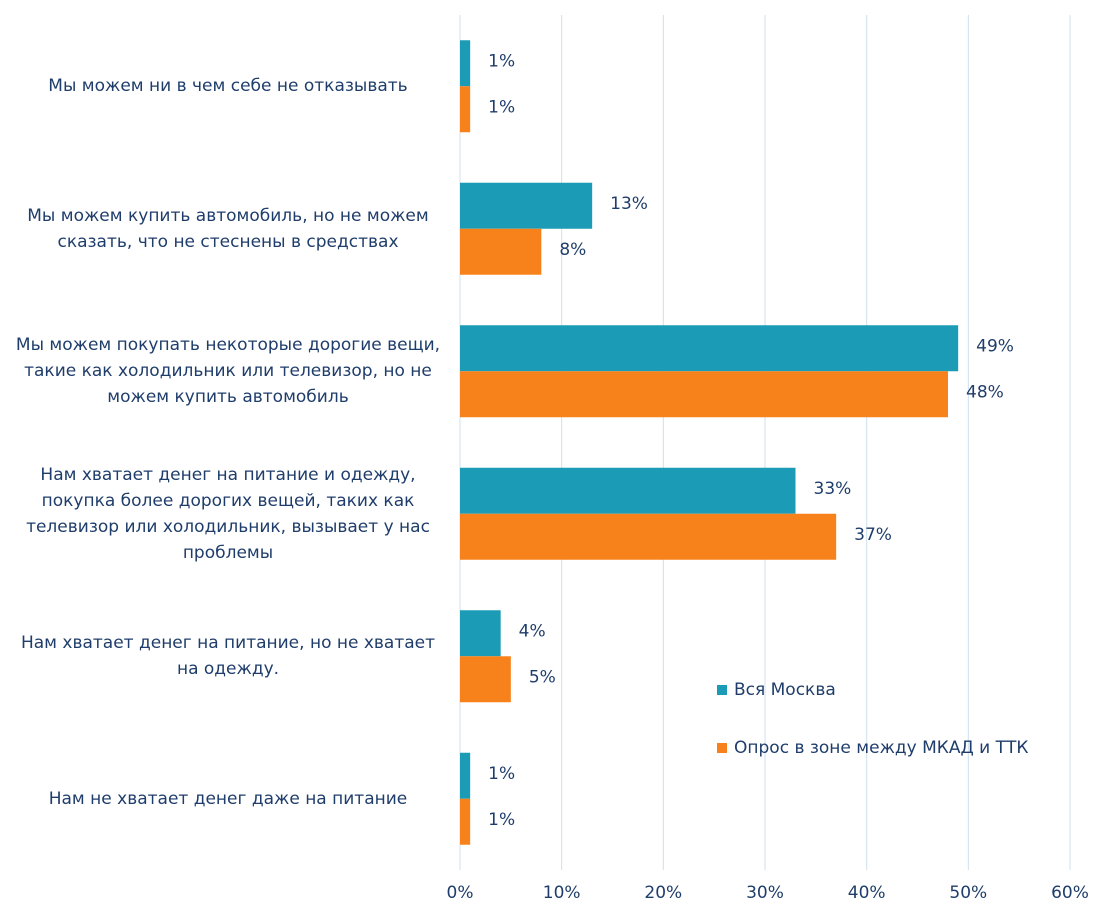 This screenshot has width=1095, height=905. Describe the element at coordinates (968, 893) in the screenshot. I see `x-tick-label: 50%` at that location.